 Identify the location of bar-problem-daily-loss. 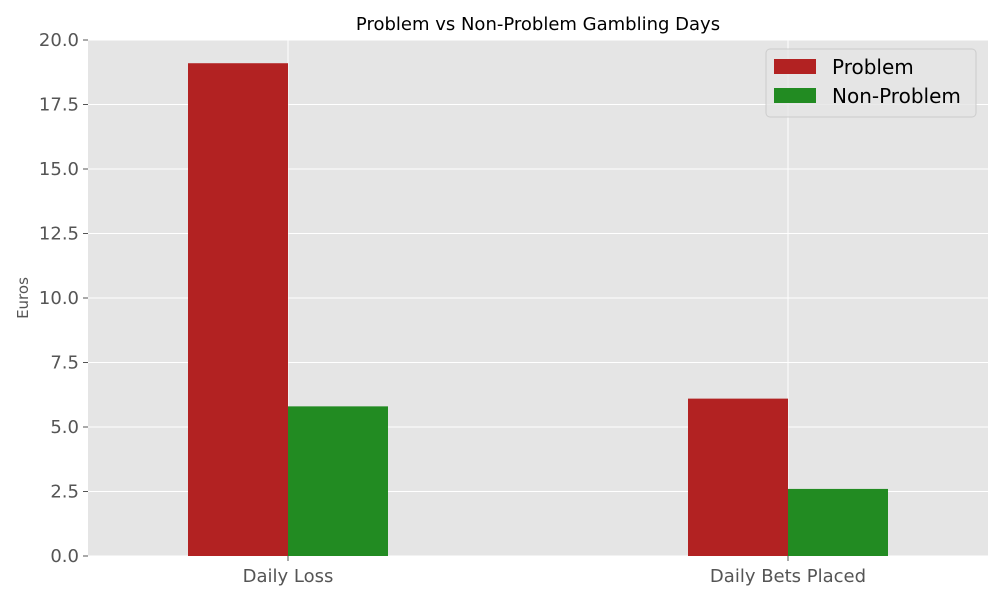
(238, 309).